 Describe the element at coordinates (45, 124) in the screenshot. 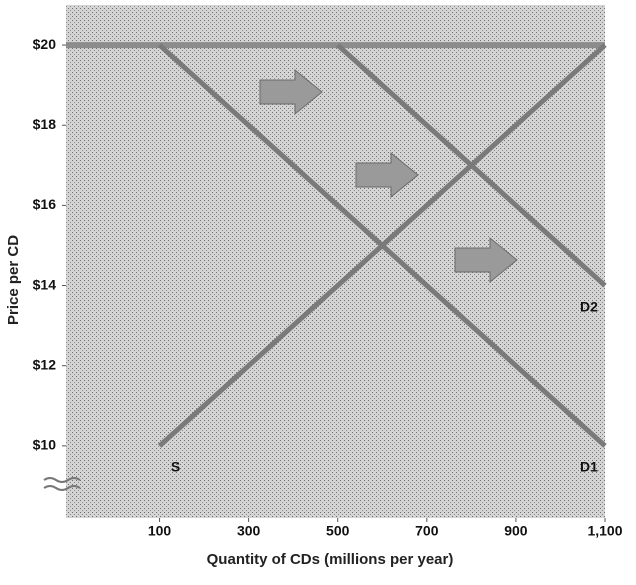

I see `y-tick-label: $18` at that location.